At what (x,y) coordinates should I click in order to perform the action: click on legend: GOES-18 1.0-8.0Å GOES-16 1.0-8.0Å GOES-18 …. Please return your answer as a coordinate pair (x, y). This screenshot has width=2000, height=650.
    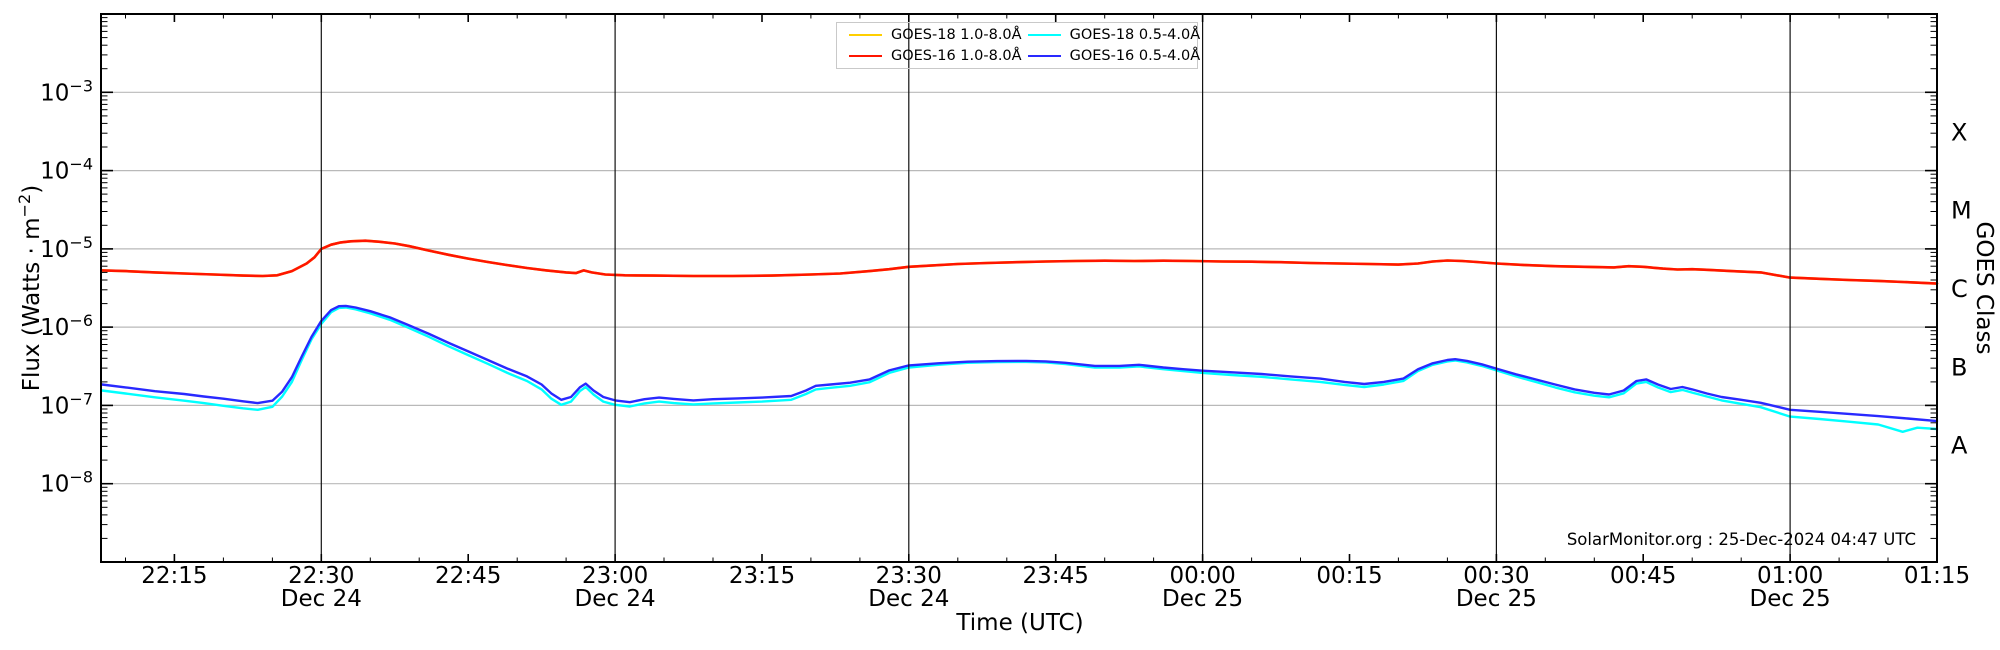
    Looking at the image, I should click on (1018, 45).